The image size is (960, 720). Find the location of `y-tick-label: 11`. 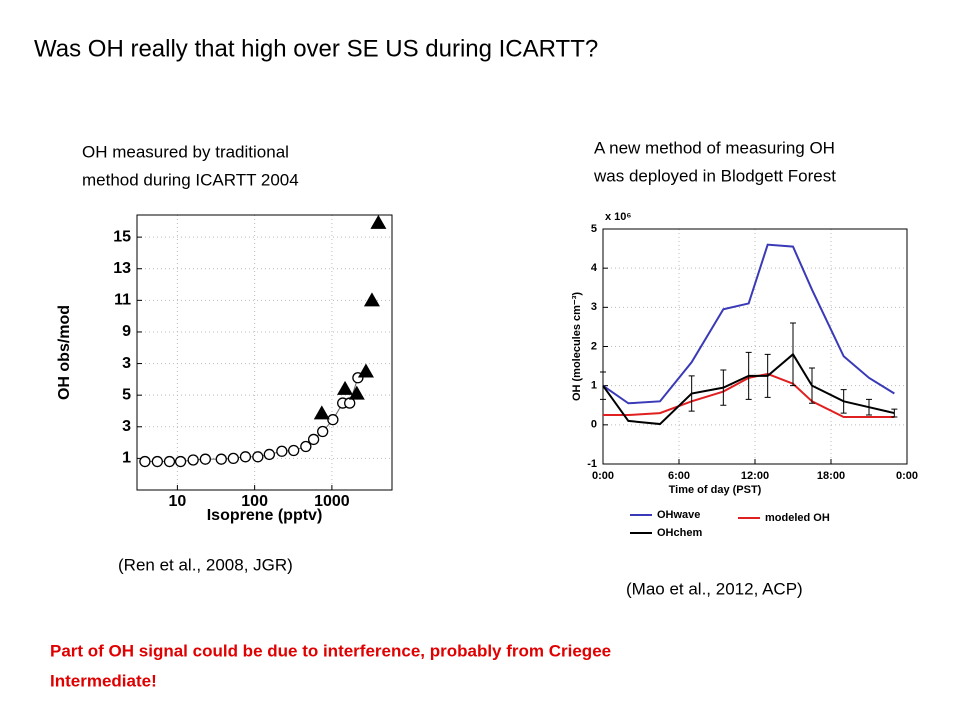

y-tick-label: 11 is located at coordinates (122, 300).